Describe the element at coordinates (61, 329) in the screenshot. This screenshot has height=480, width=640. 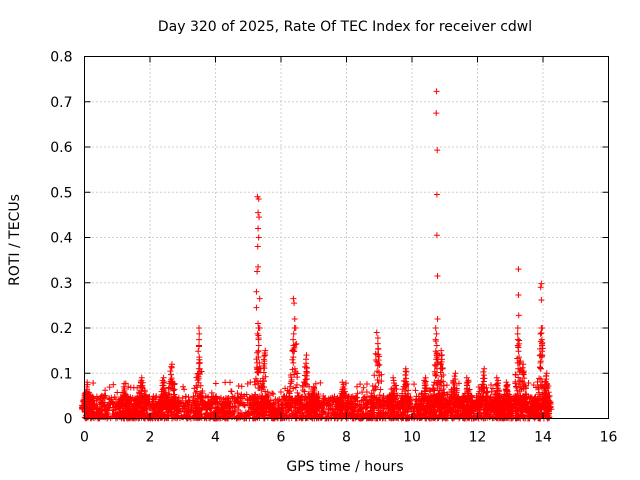
I see `y-tick-label: 0.2` at that location.